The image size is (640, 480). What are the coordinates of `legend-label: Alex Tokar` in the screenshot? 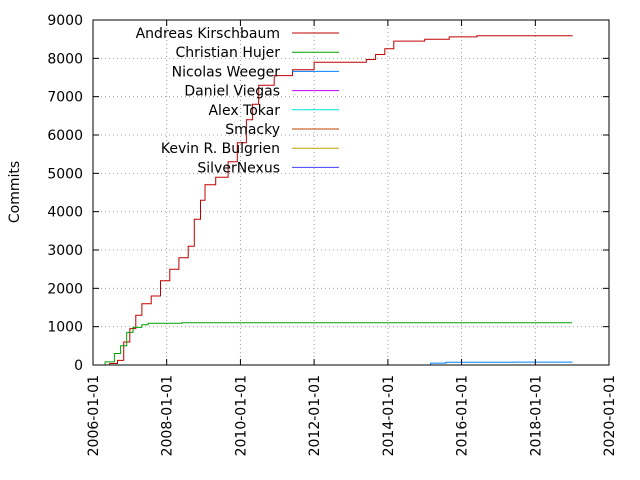 It's located at (244, 111).